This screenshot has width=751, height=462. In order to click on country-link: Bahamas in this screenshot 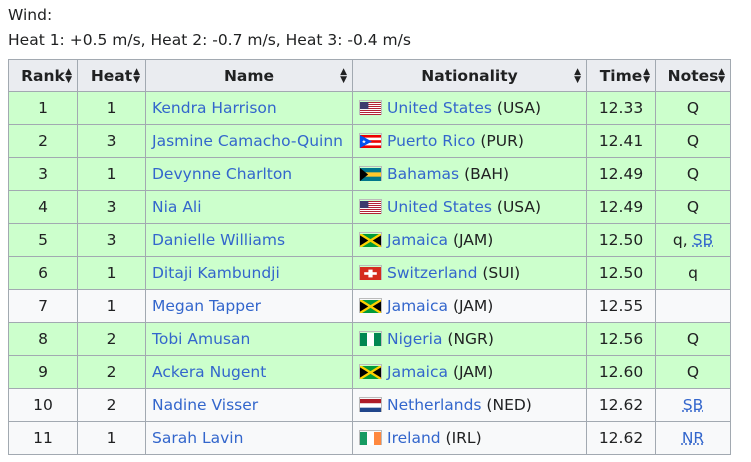, I will do `click(423, 174)`.